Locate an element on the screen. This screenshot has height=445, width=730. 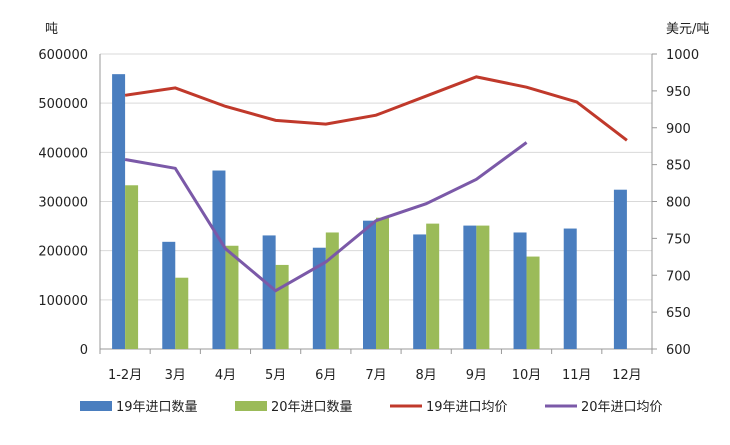
legend-label: 19年进口均价 is located at coordinates (467, 407).